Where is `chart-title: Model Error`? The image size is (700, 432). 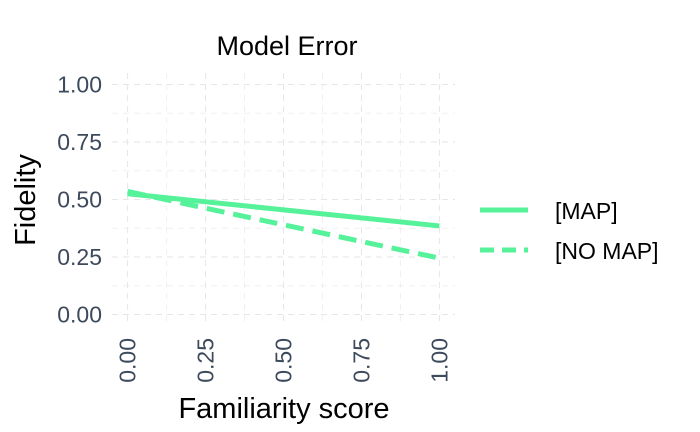
chart-title: Model Error is located at coordinates (286, 46).